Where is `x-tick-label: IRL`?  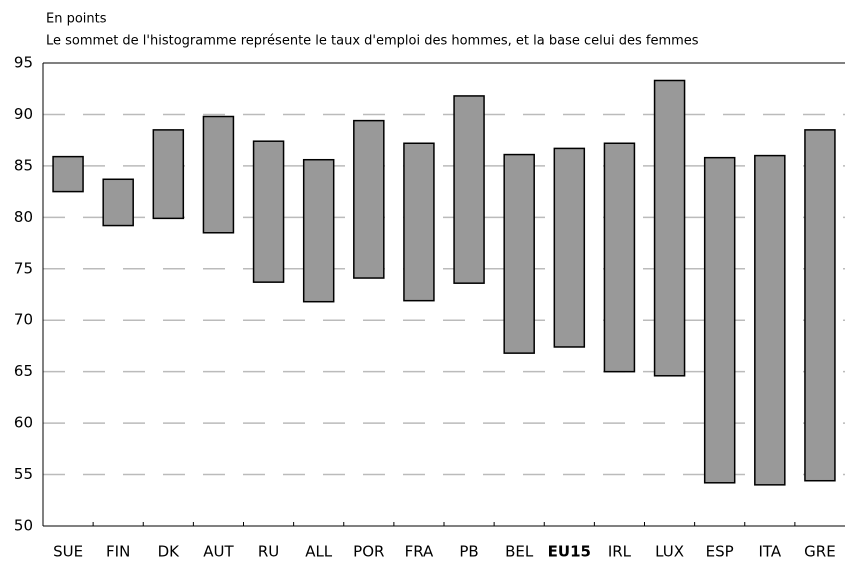
x-tick-label: IRL is located at coordinates (620, 552).